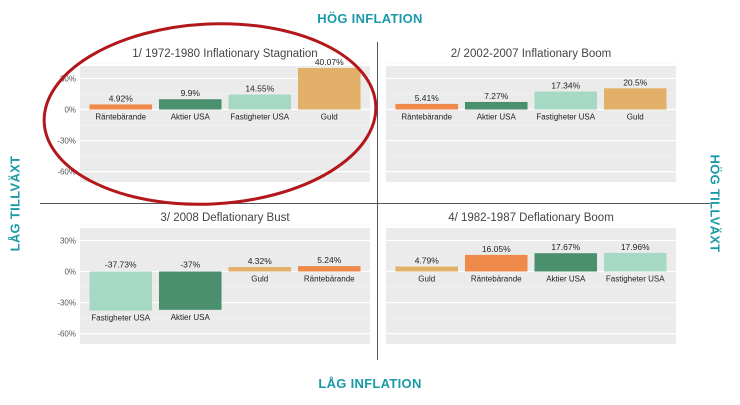  I want to click on data-label: 9.9%, so click(191, 93).